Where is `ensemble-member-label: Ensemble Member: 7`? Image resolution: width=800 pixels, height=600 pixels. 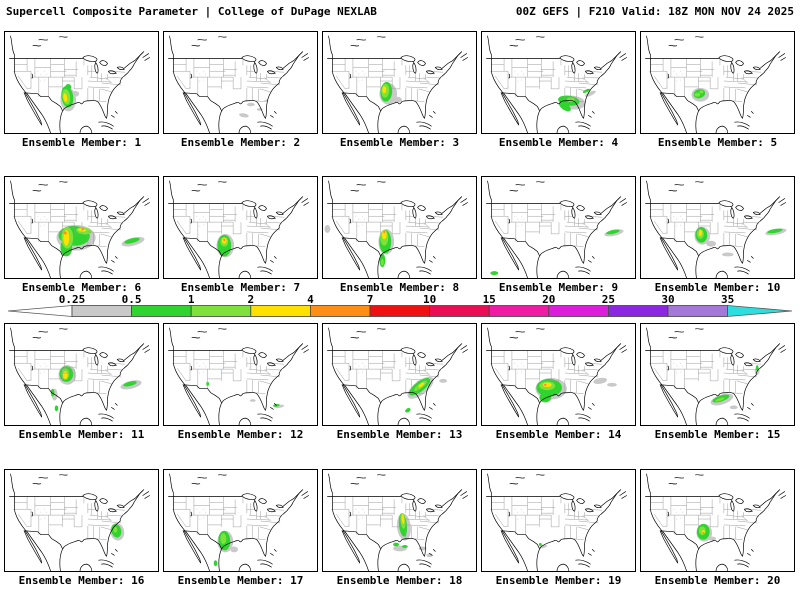 ensemble-member-label: Ensemble Member: 7 is located at coordinates (240, 287).